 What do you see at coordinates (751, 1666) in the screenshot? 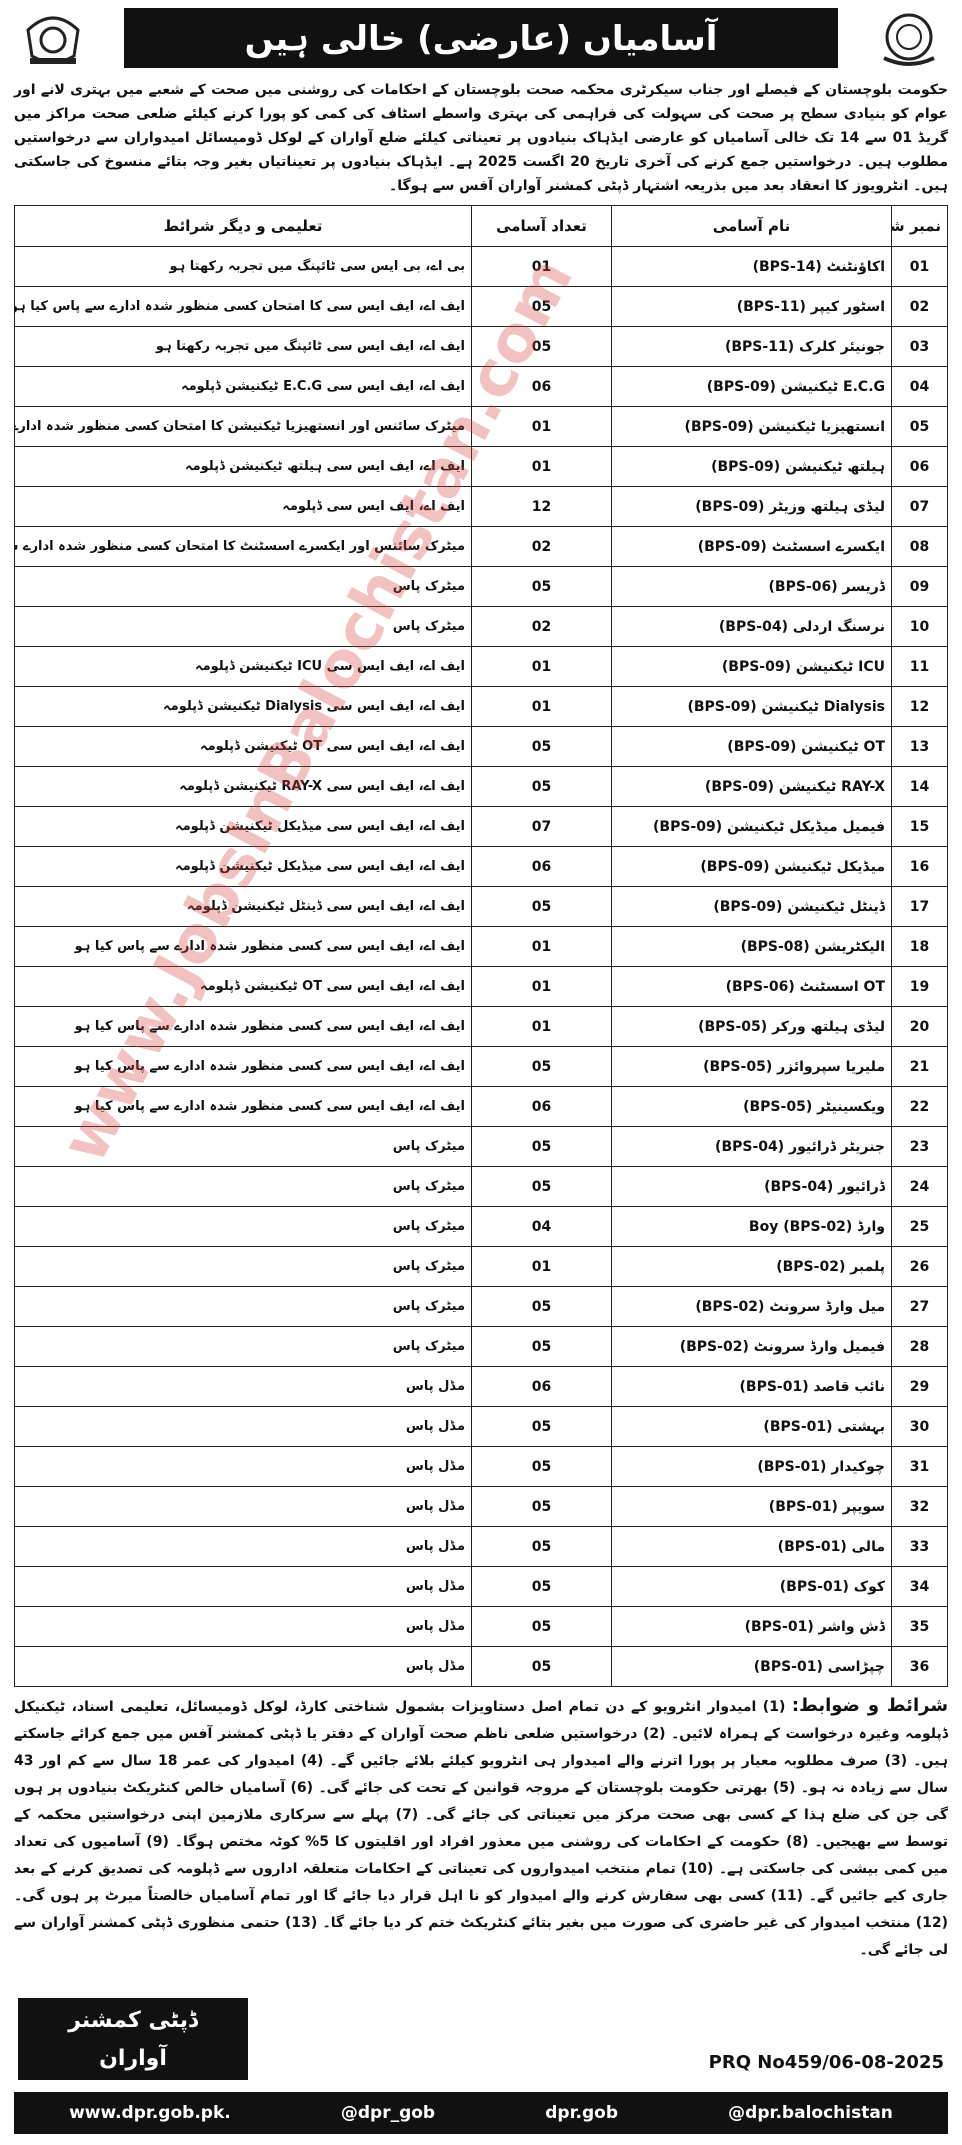
I see `post-name: چپڑاسی (BPS-01)` at bounding box center [751, 1666].